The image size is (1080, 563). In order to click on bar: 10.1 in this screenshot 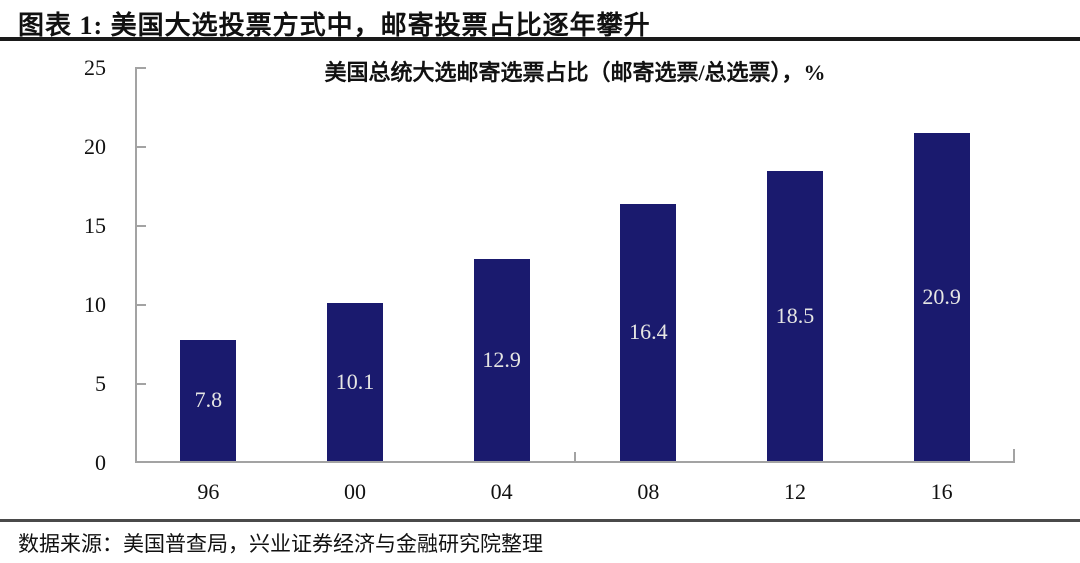, I will do `click(355, 382)`.